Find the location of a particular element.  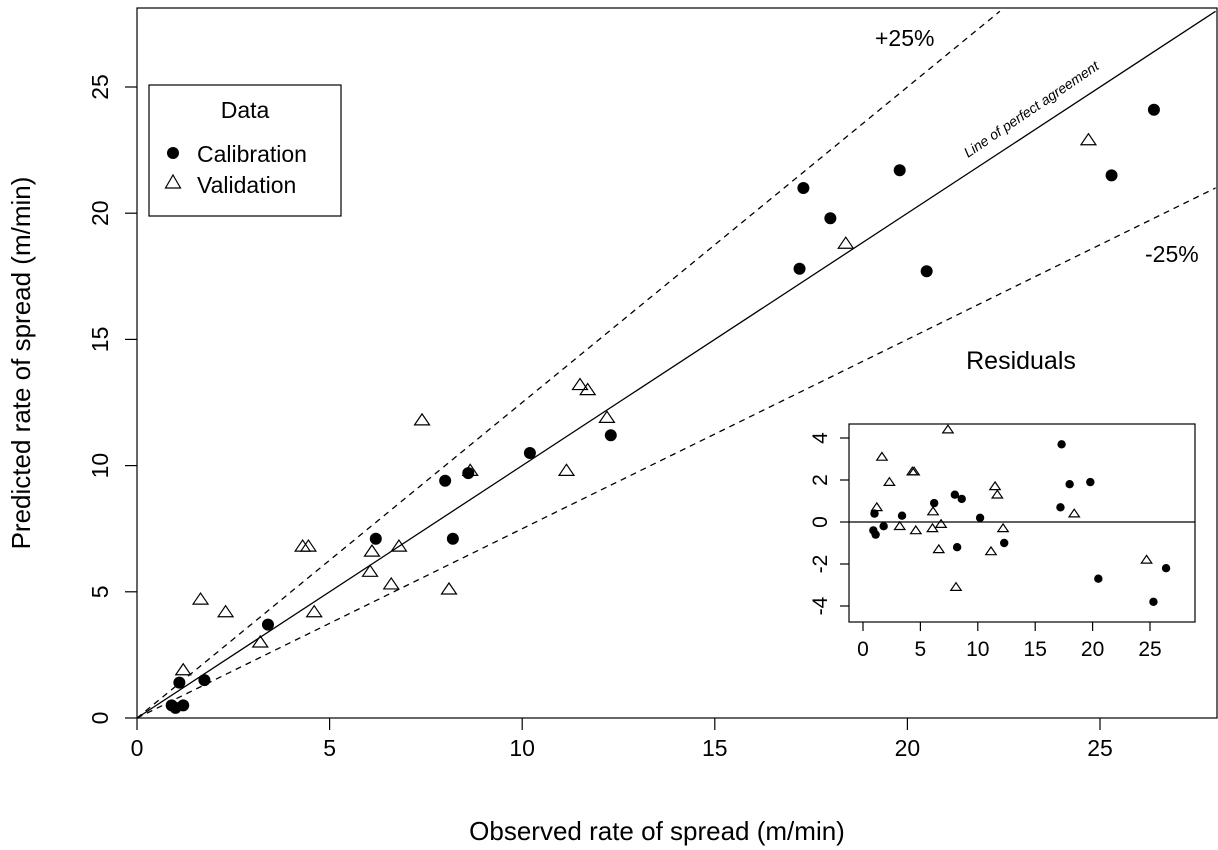

residuals-inset: Residuals 0 5 10 15 20 25 -4 -2 0 2 4 is located at coordinates (1002, 504).